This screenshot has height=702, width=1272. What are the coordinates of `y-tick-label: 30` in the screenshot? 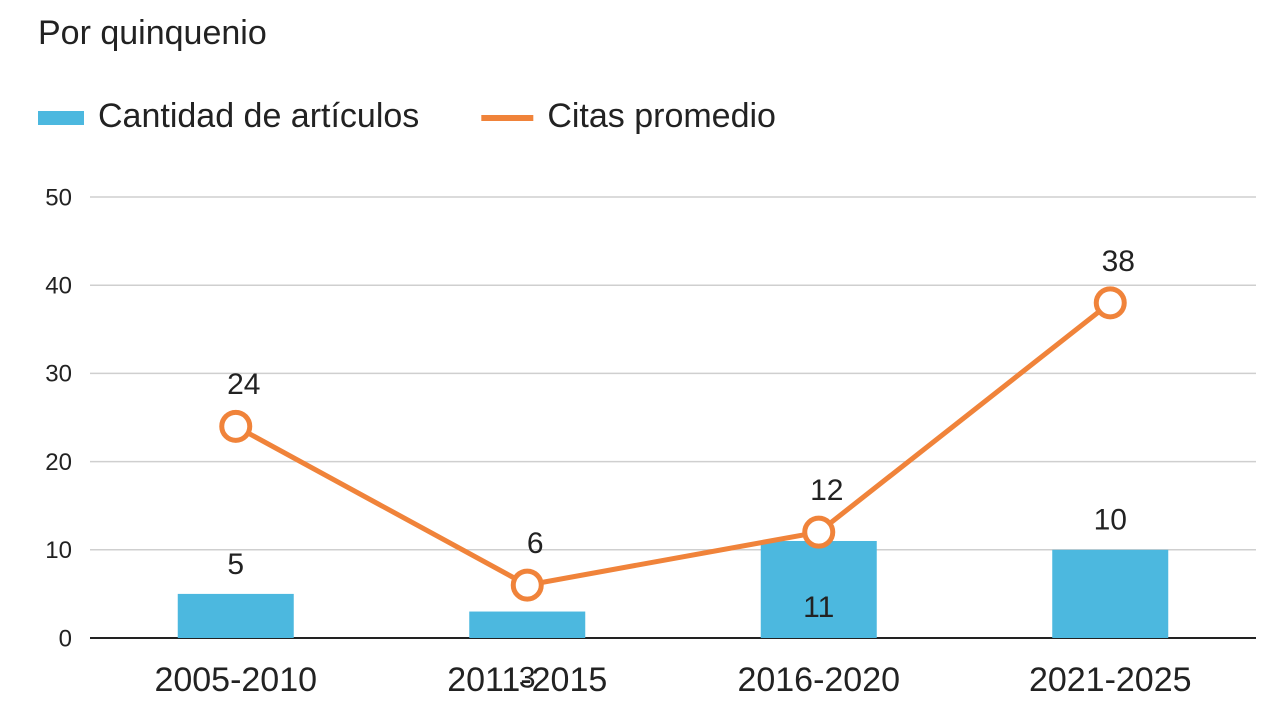 It's located at (58, 374).